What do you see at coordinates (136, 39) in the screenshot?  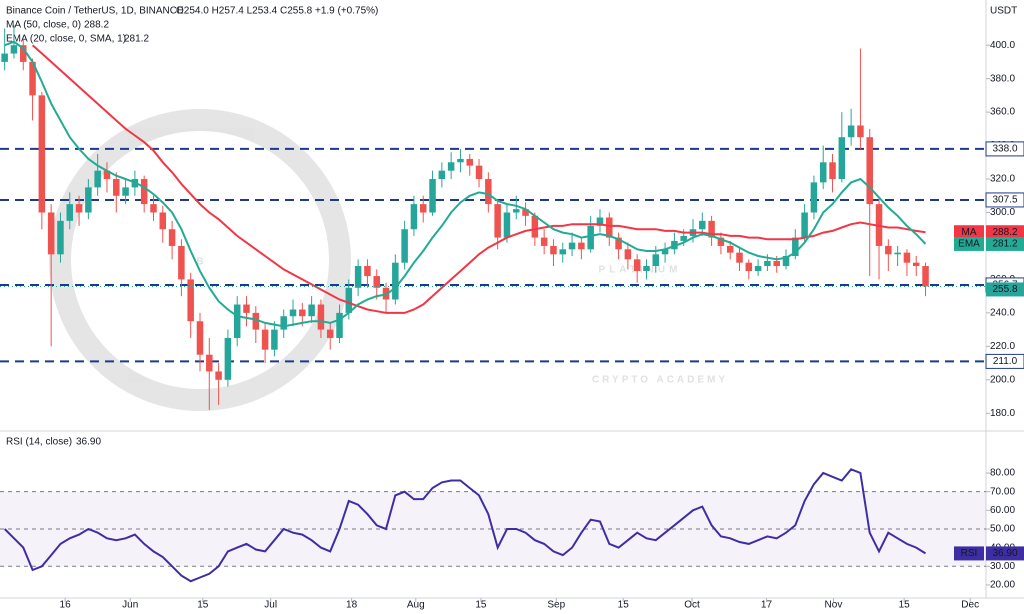 I see `ema-legend-value: 281.2` at bounding box center [136, 39].